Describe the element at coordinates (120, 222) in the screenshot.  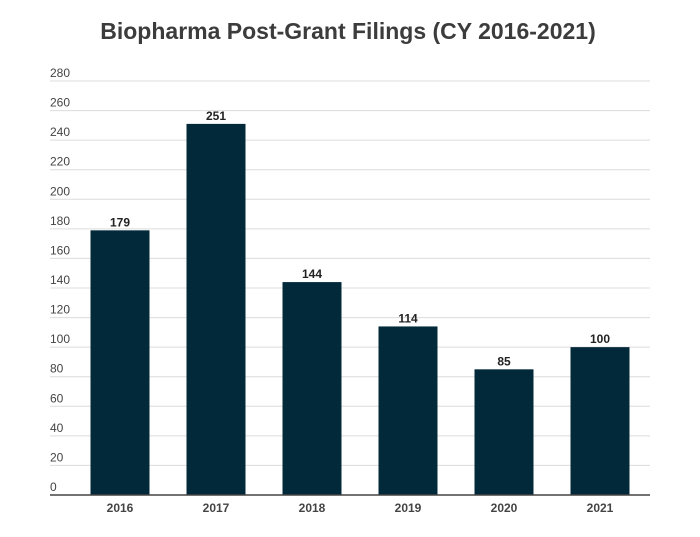
I see `data-label: 179` at that location.